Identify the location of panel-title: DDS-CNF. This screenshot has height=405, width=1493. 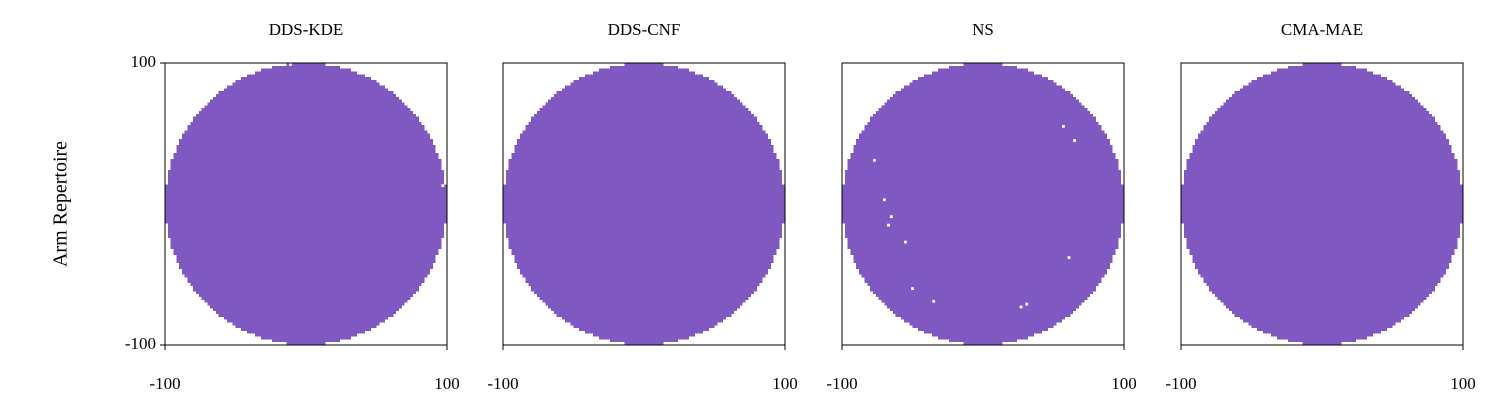
(644, 29).